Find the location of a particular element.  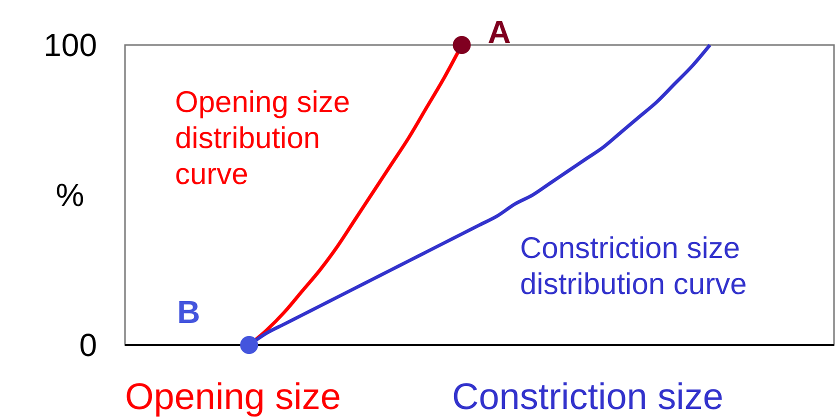

series-label: Opening size distribution curve is located at coordinates (262, 138).